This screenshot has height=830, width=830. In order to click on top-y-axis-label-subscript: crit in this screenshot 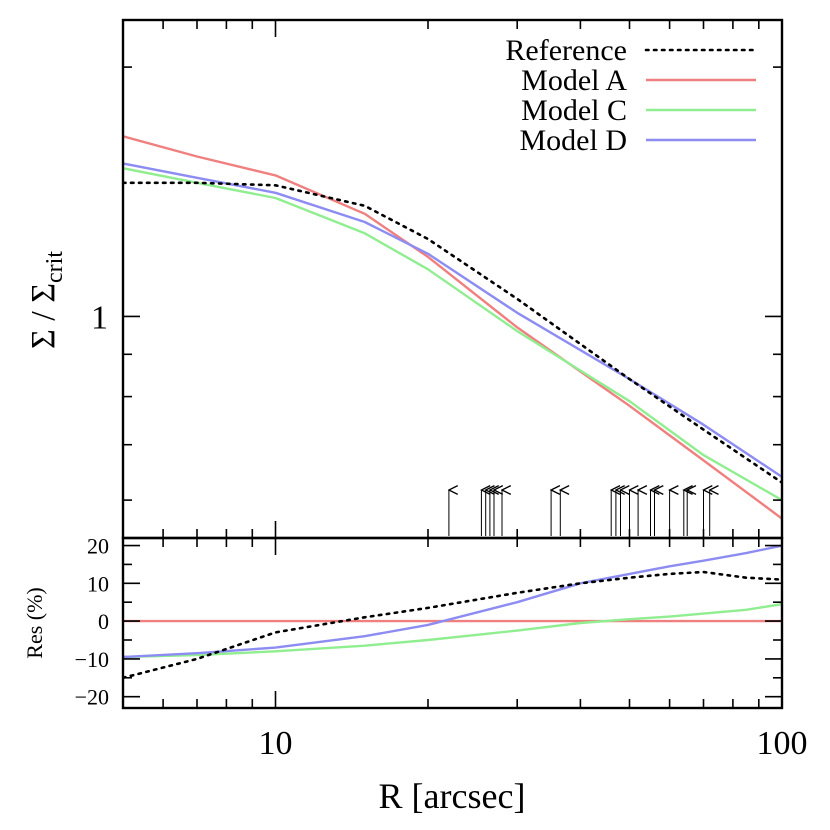, I will do `click(55, 267)`.